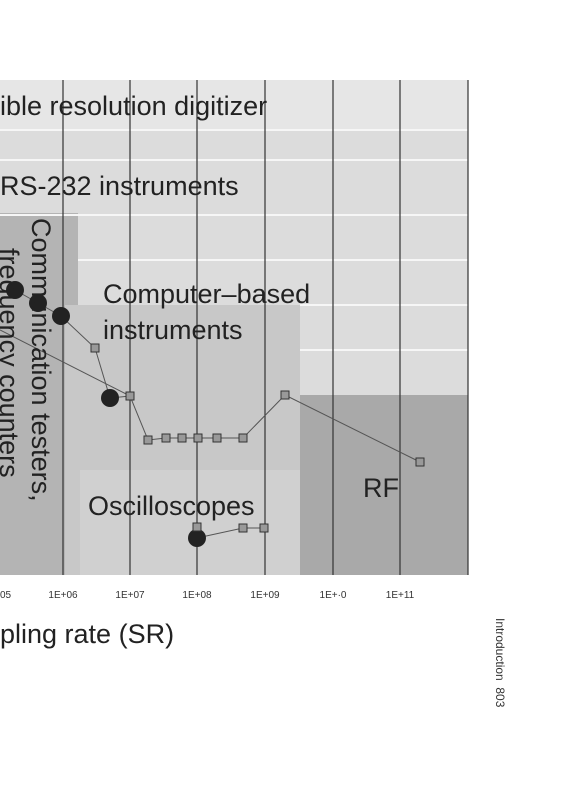  I want to click on region-label: Computer–based, so click(206, 294).